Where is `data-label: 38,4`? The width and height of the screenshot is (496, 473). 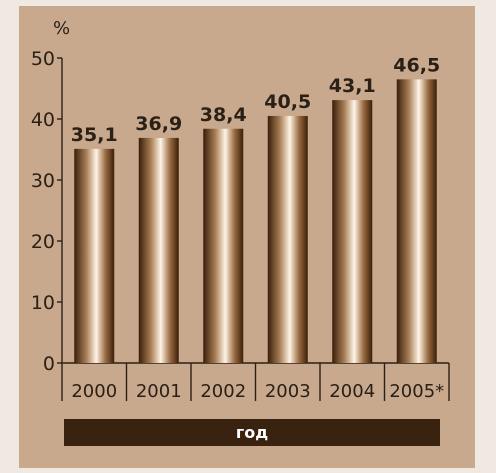 data-label: 38,4 is located at coordinates (223, 115).